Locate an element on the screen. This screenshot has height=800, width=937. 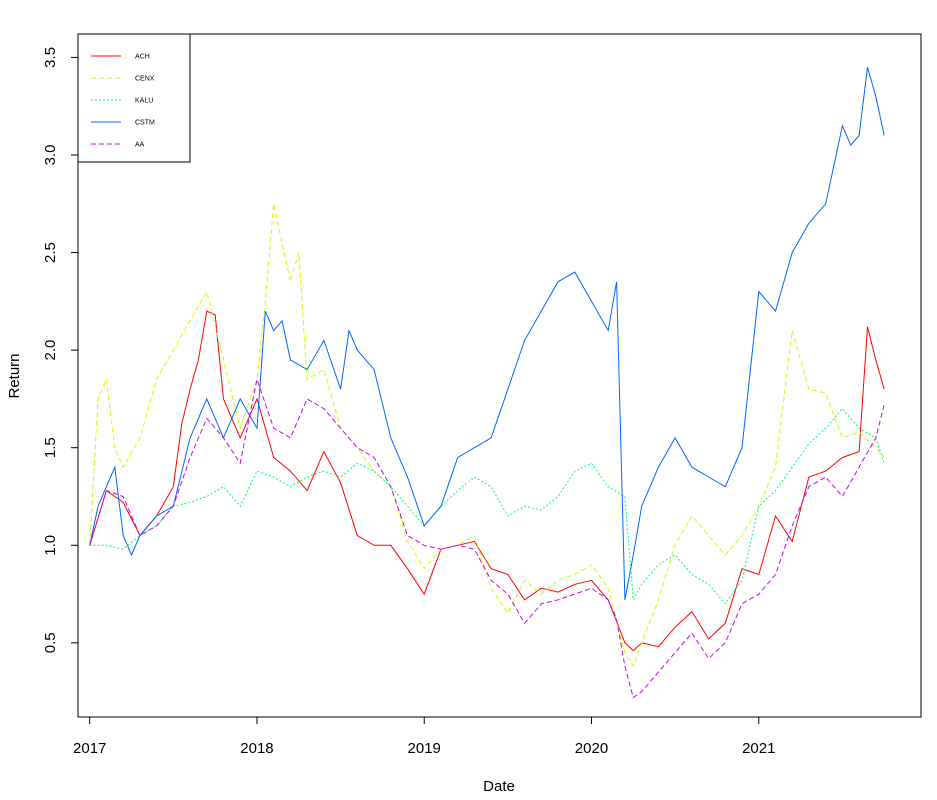
x-axis-label: Date is located at coordinates (499, 786).